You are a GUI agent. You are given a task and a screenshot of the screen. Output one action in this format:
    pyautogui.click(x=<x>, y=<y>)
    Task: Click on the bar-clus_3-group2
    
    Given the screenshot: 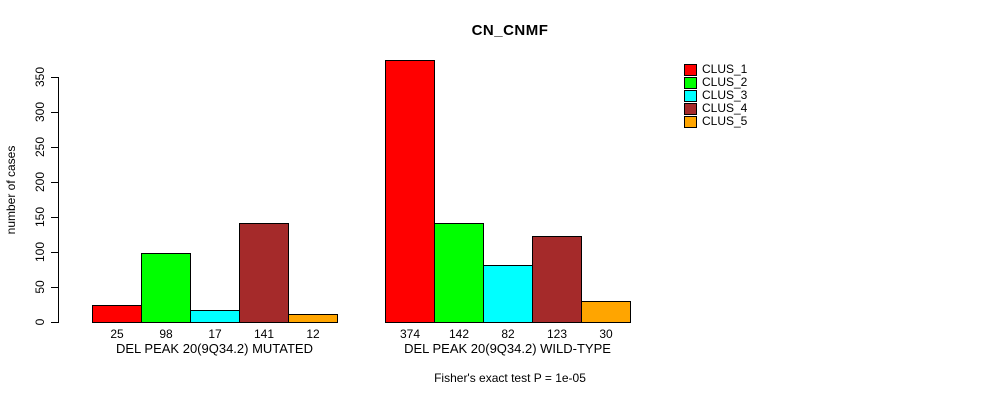 What is the action you would take?
    pyautogui.click(x=508, y=293)
    